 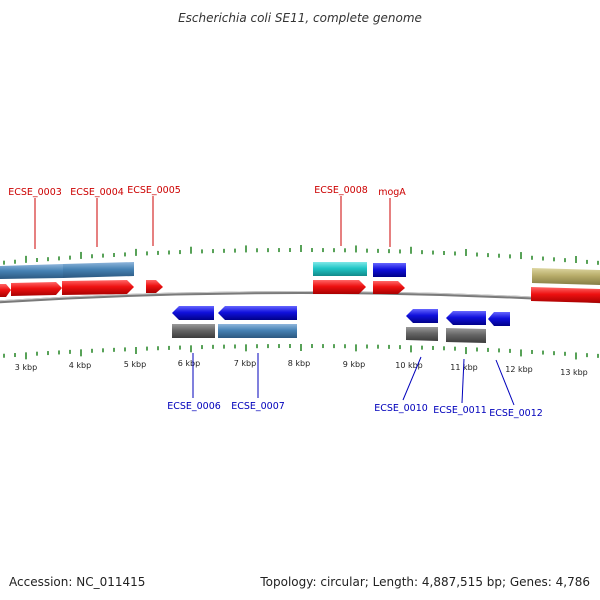 I want to click on genome-backbone-highlight, so click(x=300, y=296).